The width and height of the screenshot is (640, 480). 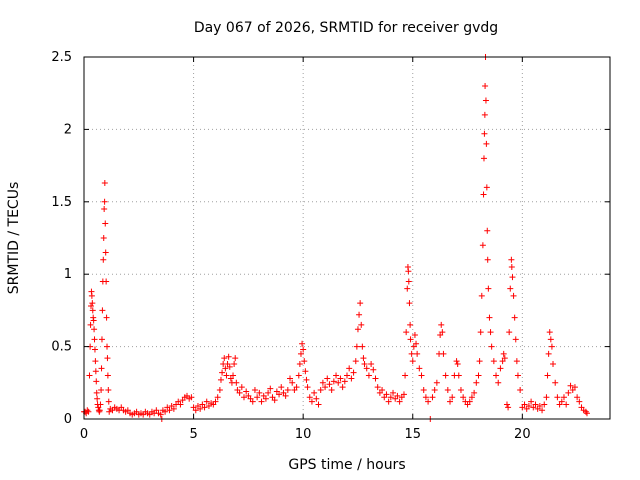 I want to click on y-tick-label: 2.5, so click(x=61, y=57).